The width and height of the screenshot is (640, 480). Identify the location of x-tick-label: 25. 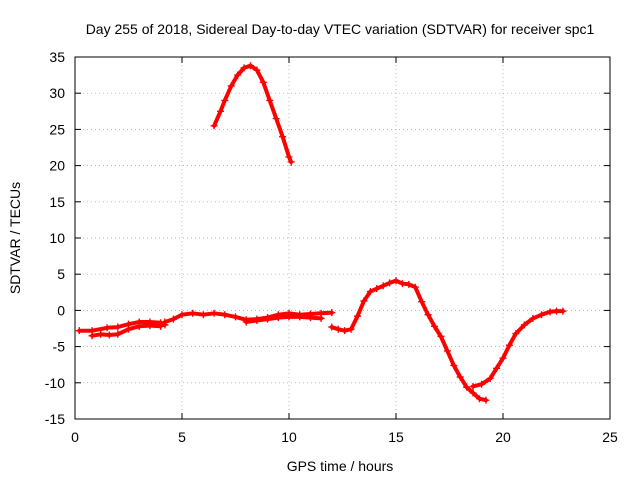
(610, 437).